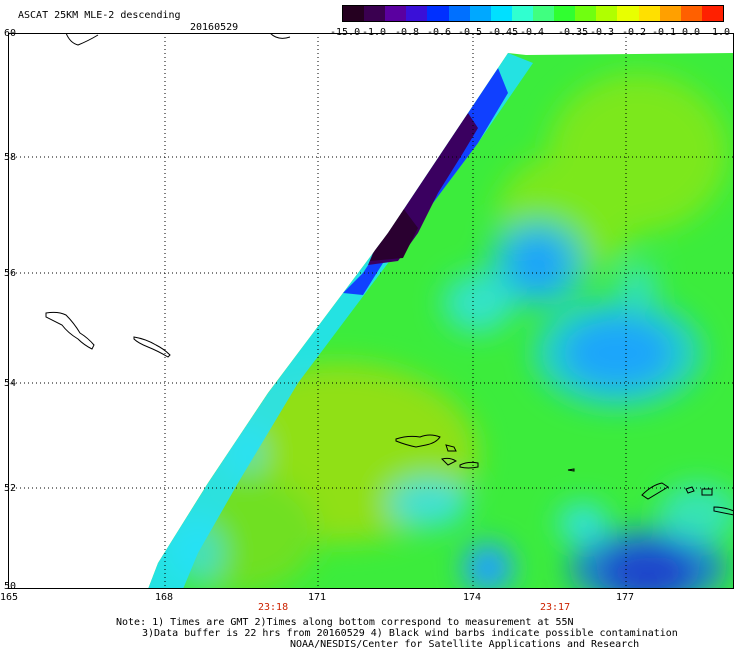 Image resolution: width=740 pixels, height=650 pixels. What do you see at coordinates (99, 15) in the screenshot?
I see `map-title: ASCAT 25KM MLE-2 descending` at bounding box center [99, 15].